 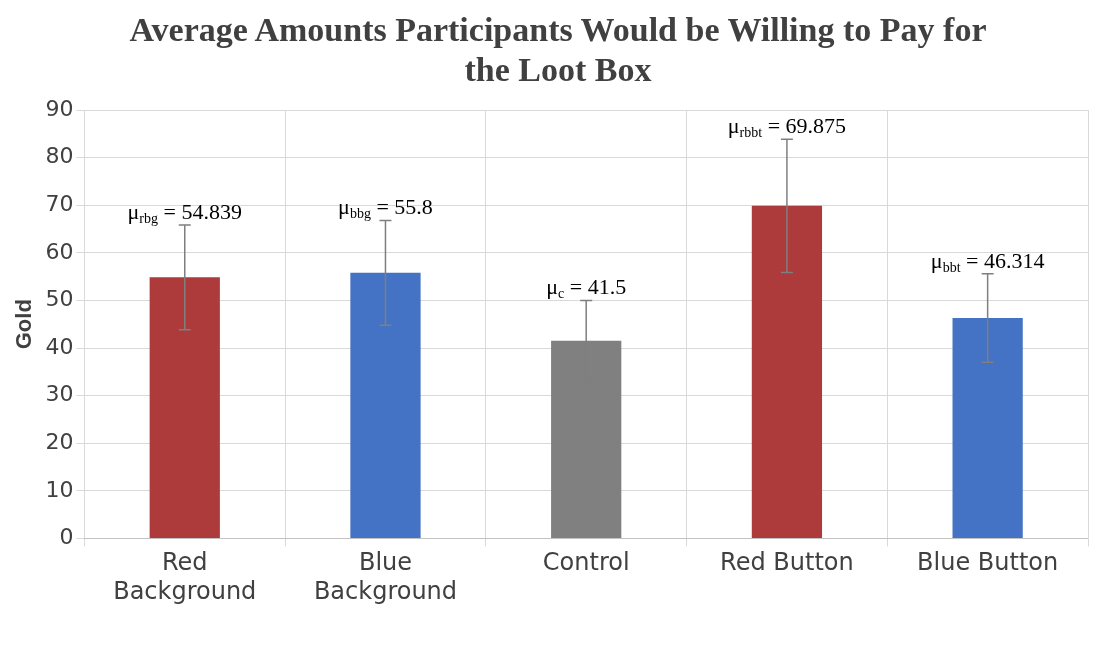 What do you see at coordinates (185, 576) in the screenshot?
I see `x-tick-label: Red Background` at bounding box center [185, 576].